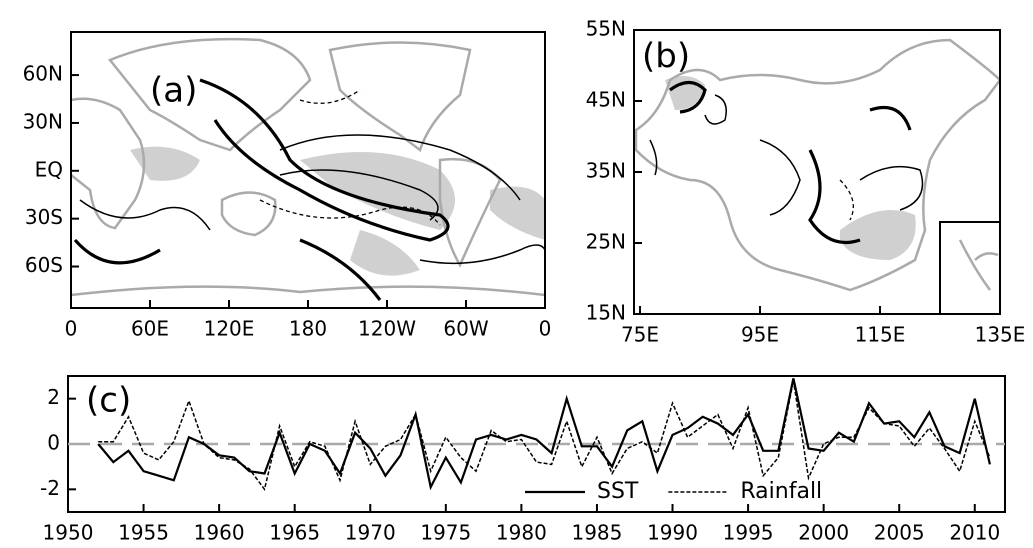 The image size is (1033, 548). I want to click on x-tick-label: 1955, so click(143, 533).